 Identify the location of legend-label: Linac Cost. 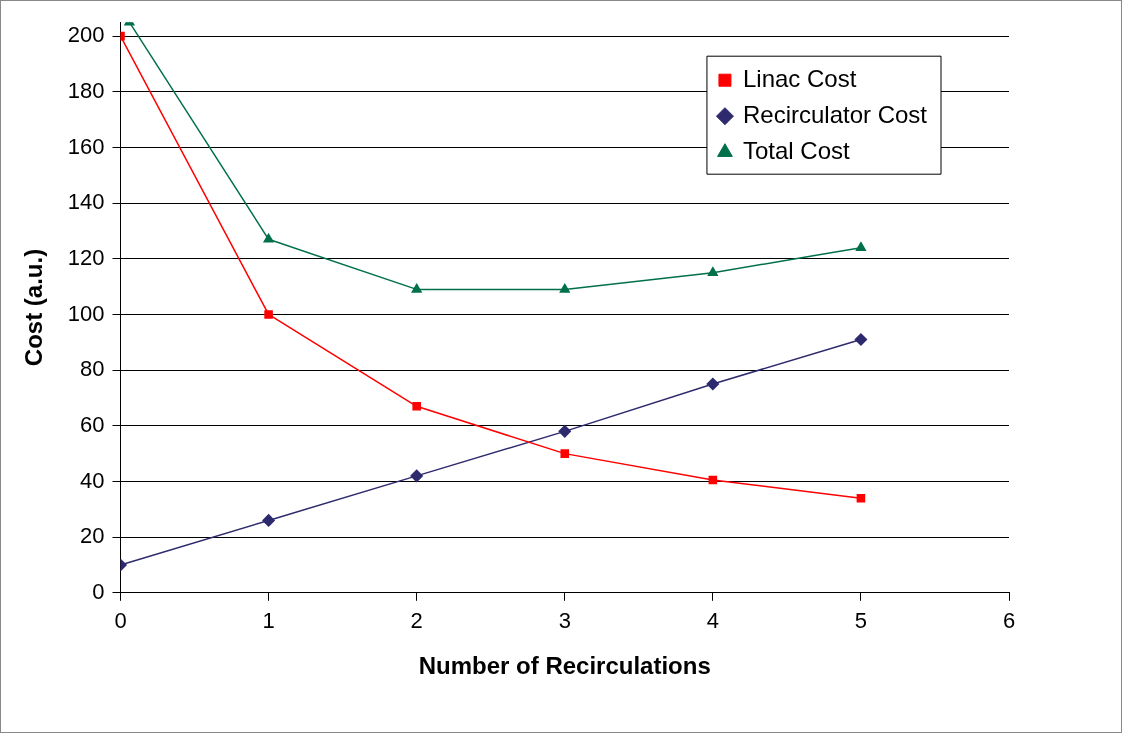
(799, 78).